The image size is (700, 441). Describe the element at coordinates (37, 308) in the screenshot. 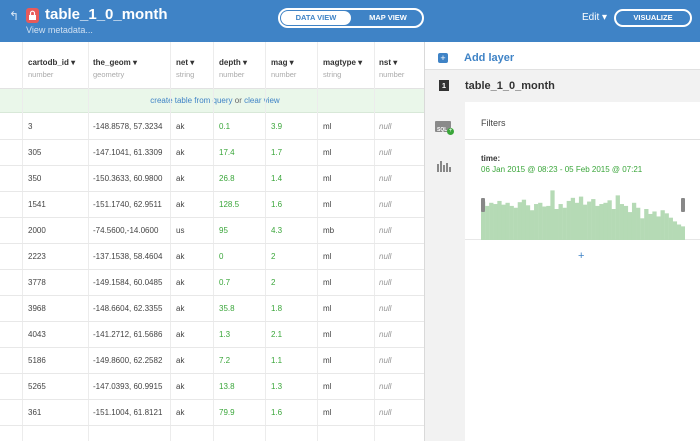

I see `table-cell-cartodb-id: 3968` at that location.